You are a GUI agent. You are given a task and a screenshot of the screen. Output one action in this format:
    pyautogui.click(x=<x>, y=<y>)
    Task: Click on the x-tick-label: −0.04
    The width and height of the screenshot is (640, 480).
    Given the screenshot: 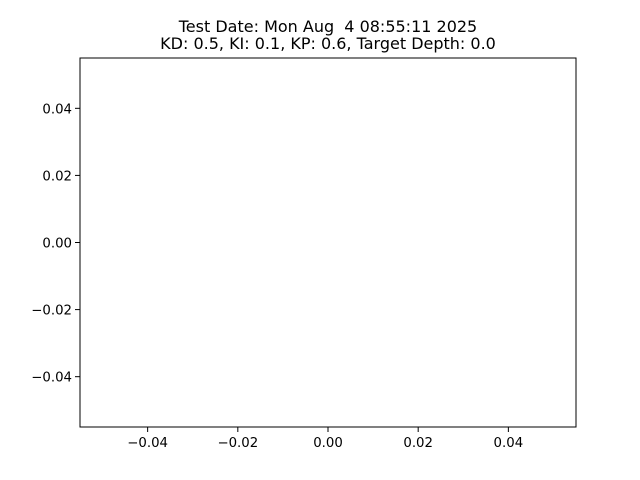 What is the action you would take?
    pyautogui.click(x=147, y=443)
    